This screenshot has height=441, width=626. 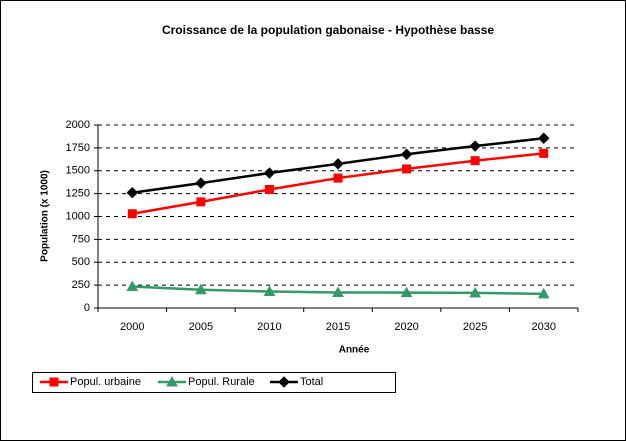 I want to click on y-tick-label: 1750, so click(x=78, y=148).